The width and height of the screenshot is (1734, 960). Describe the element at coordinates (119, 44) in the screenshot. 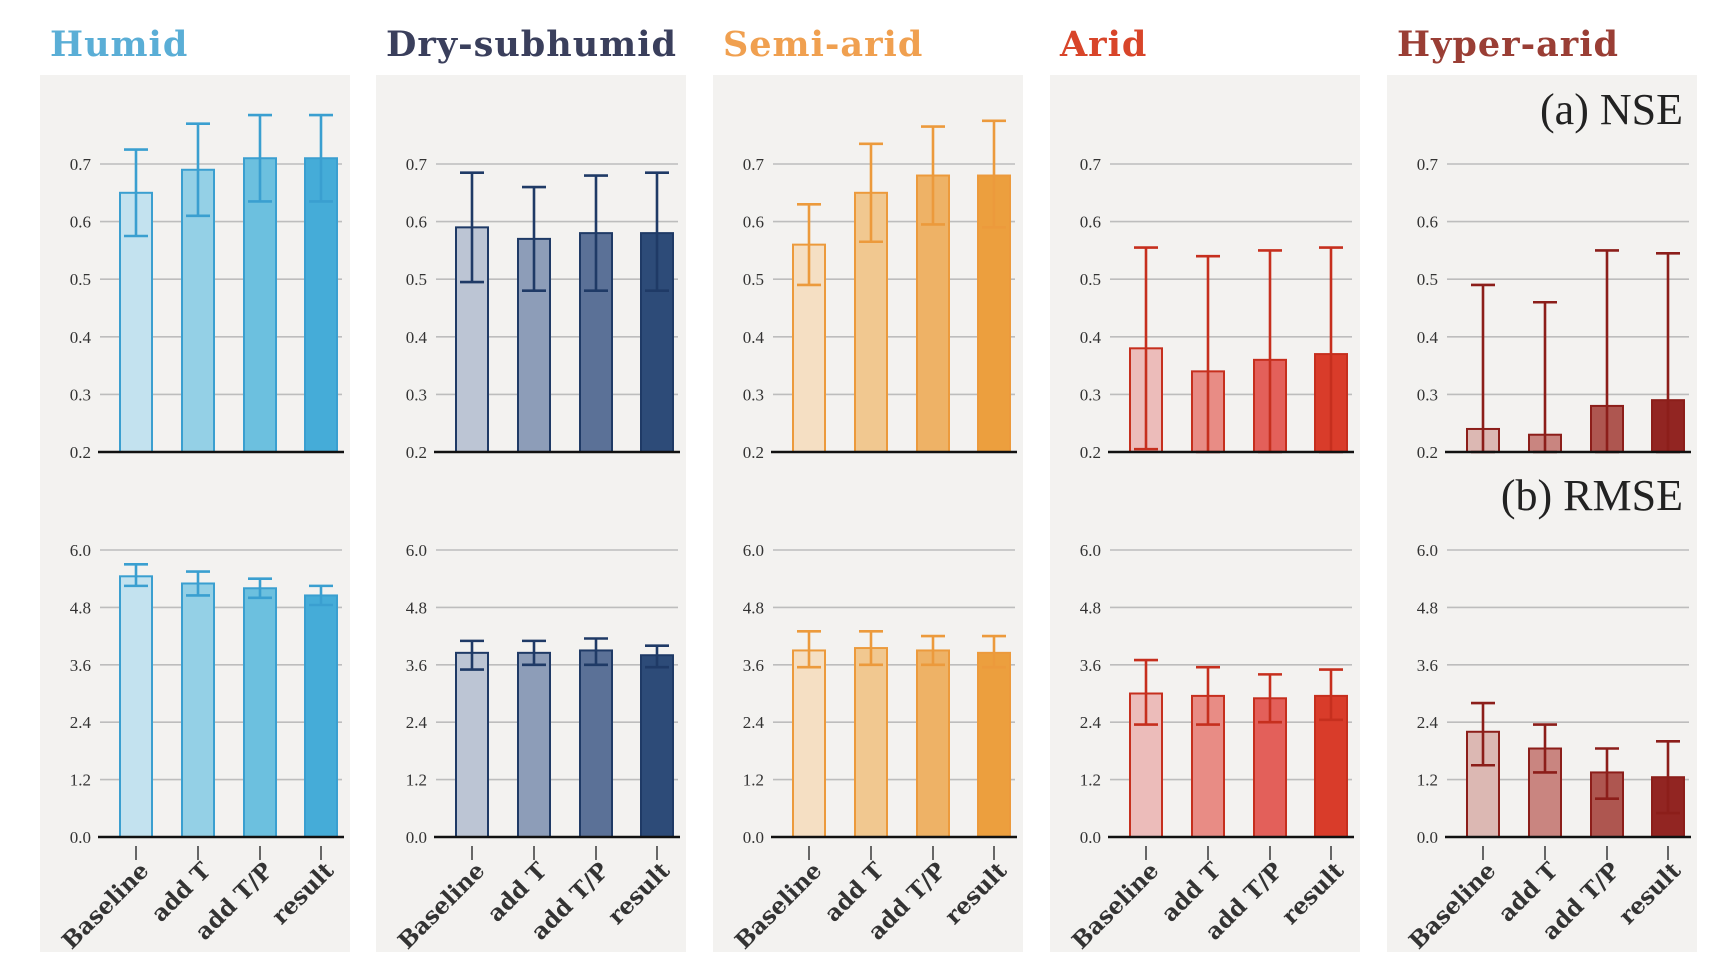

I see `region-title: Humid` at that location.